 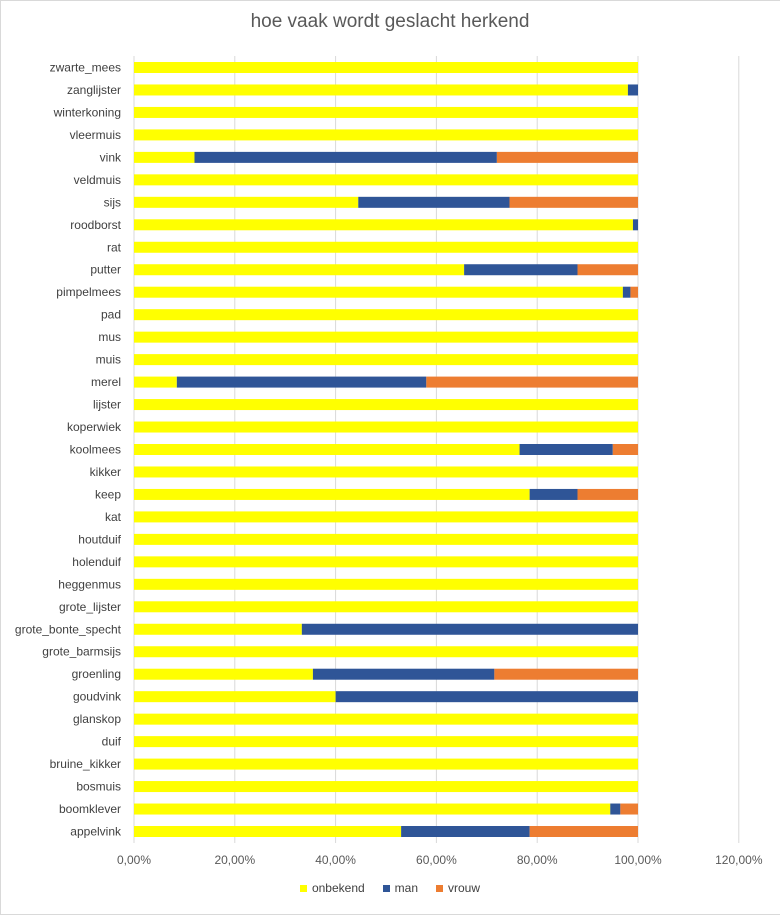 I want to click on category-label: pad, so click(x=111, y=315).